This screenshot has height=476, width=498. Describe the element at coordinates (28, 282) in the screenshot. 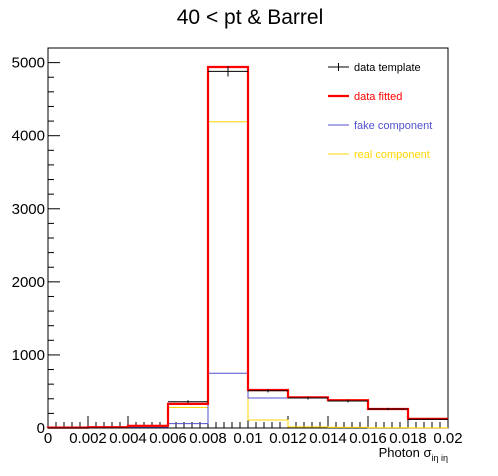

I see `y-tick-label: 2000` at that location.